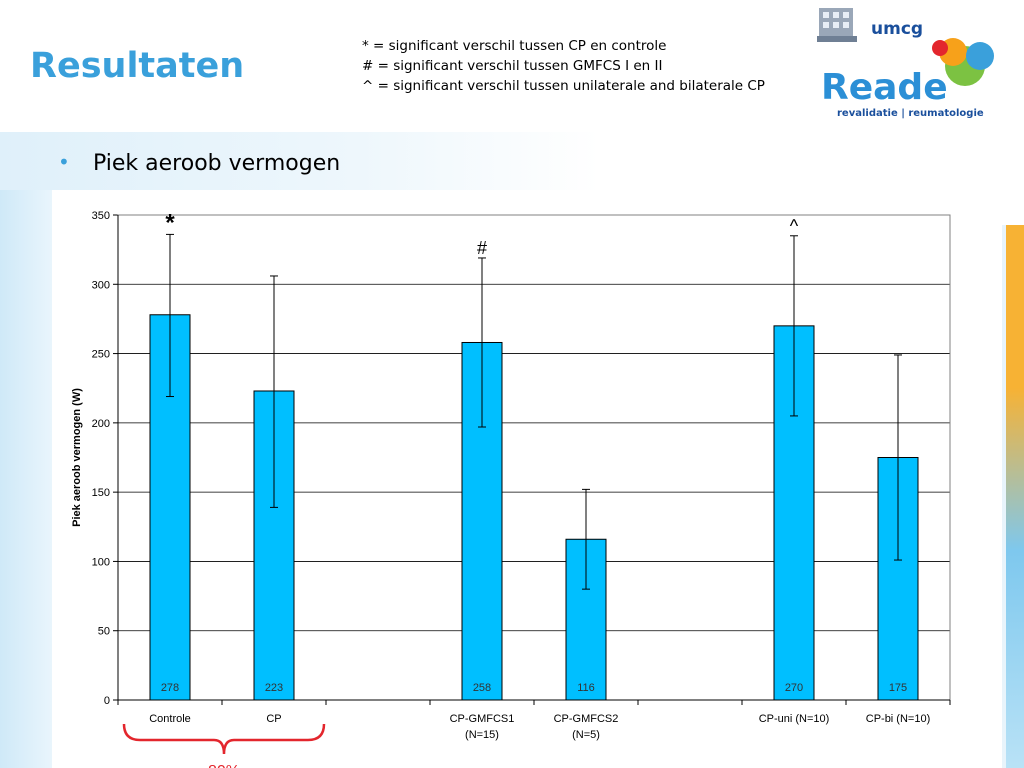 The image size is (1024, 768). Describe the element at coordinates (224, 765) in the screenshot. I see `brace-label: 80%` at that location.